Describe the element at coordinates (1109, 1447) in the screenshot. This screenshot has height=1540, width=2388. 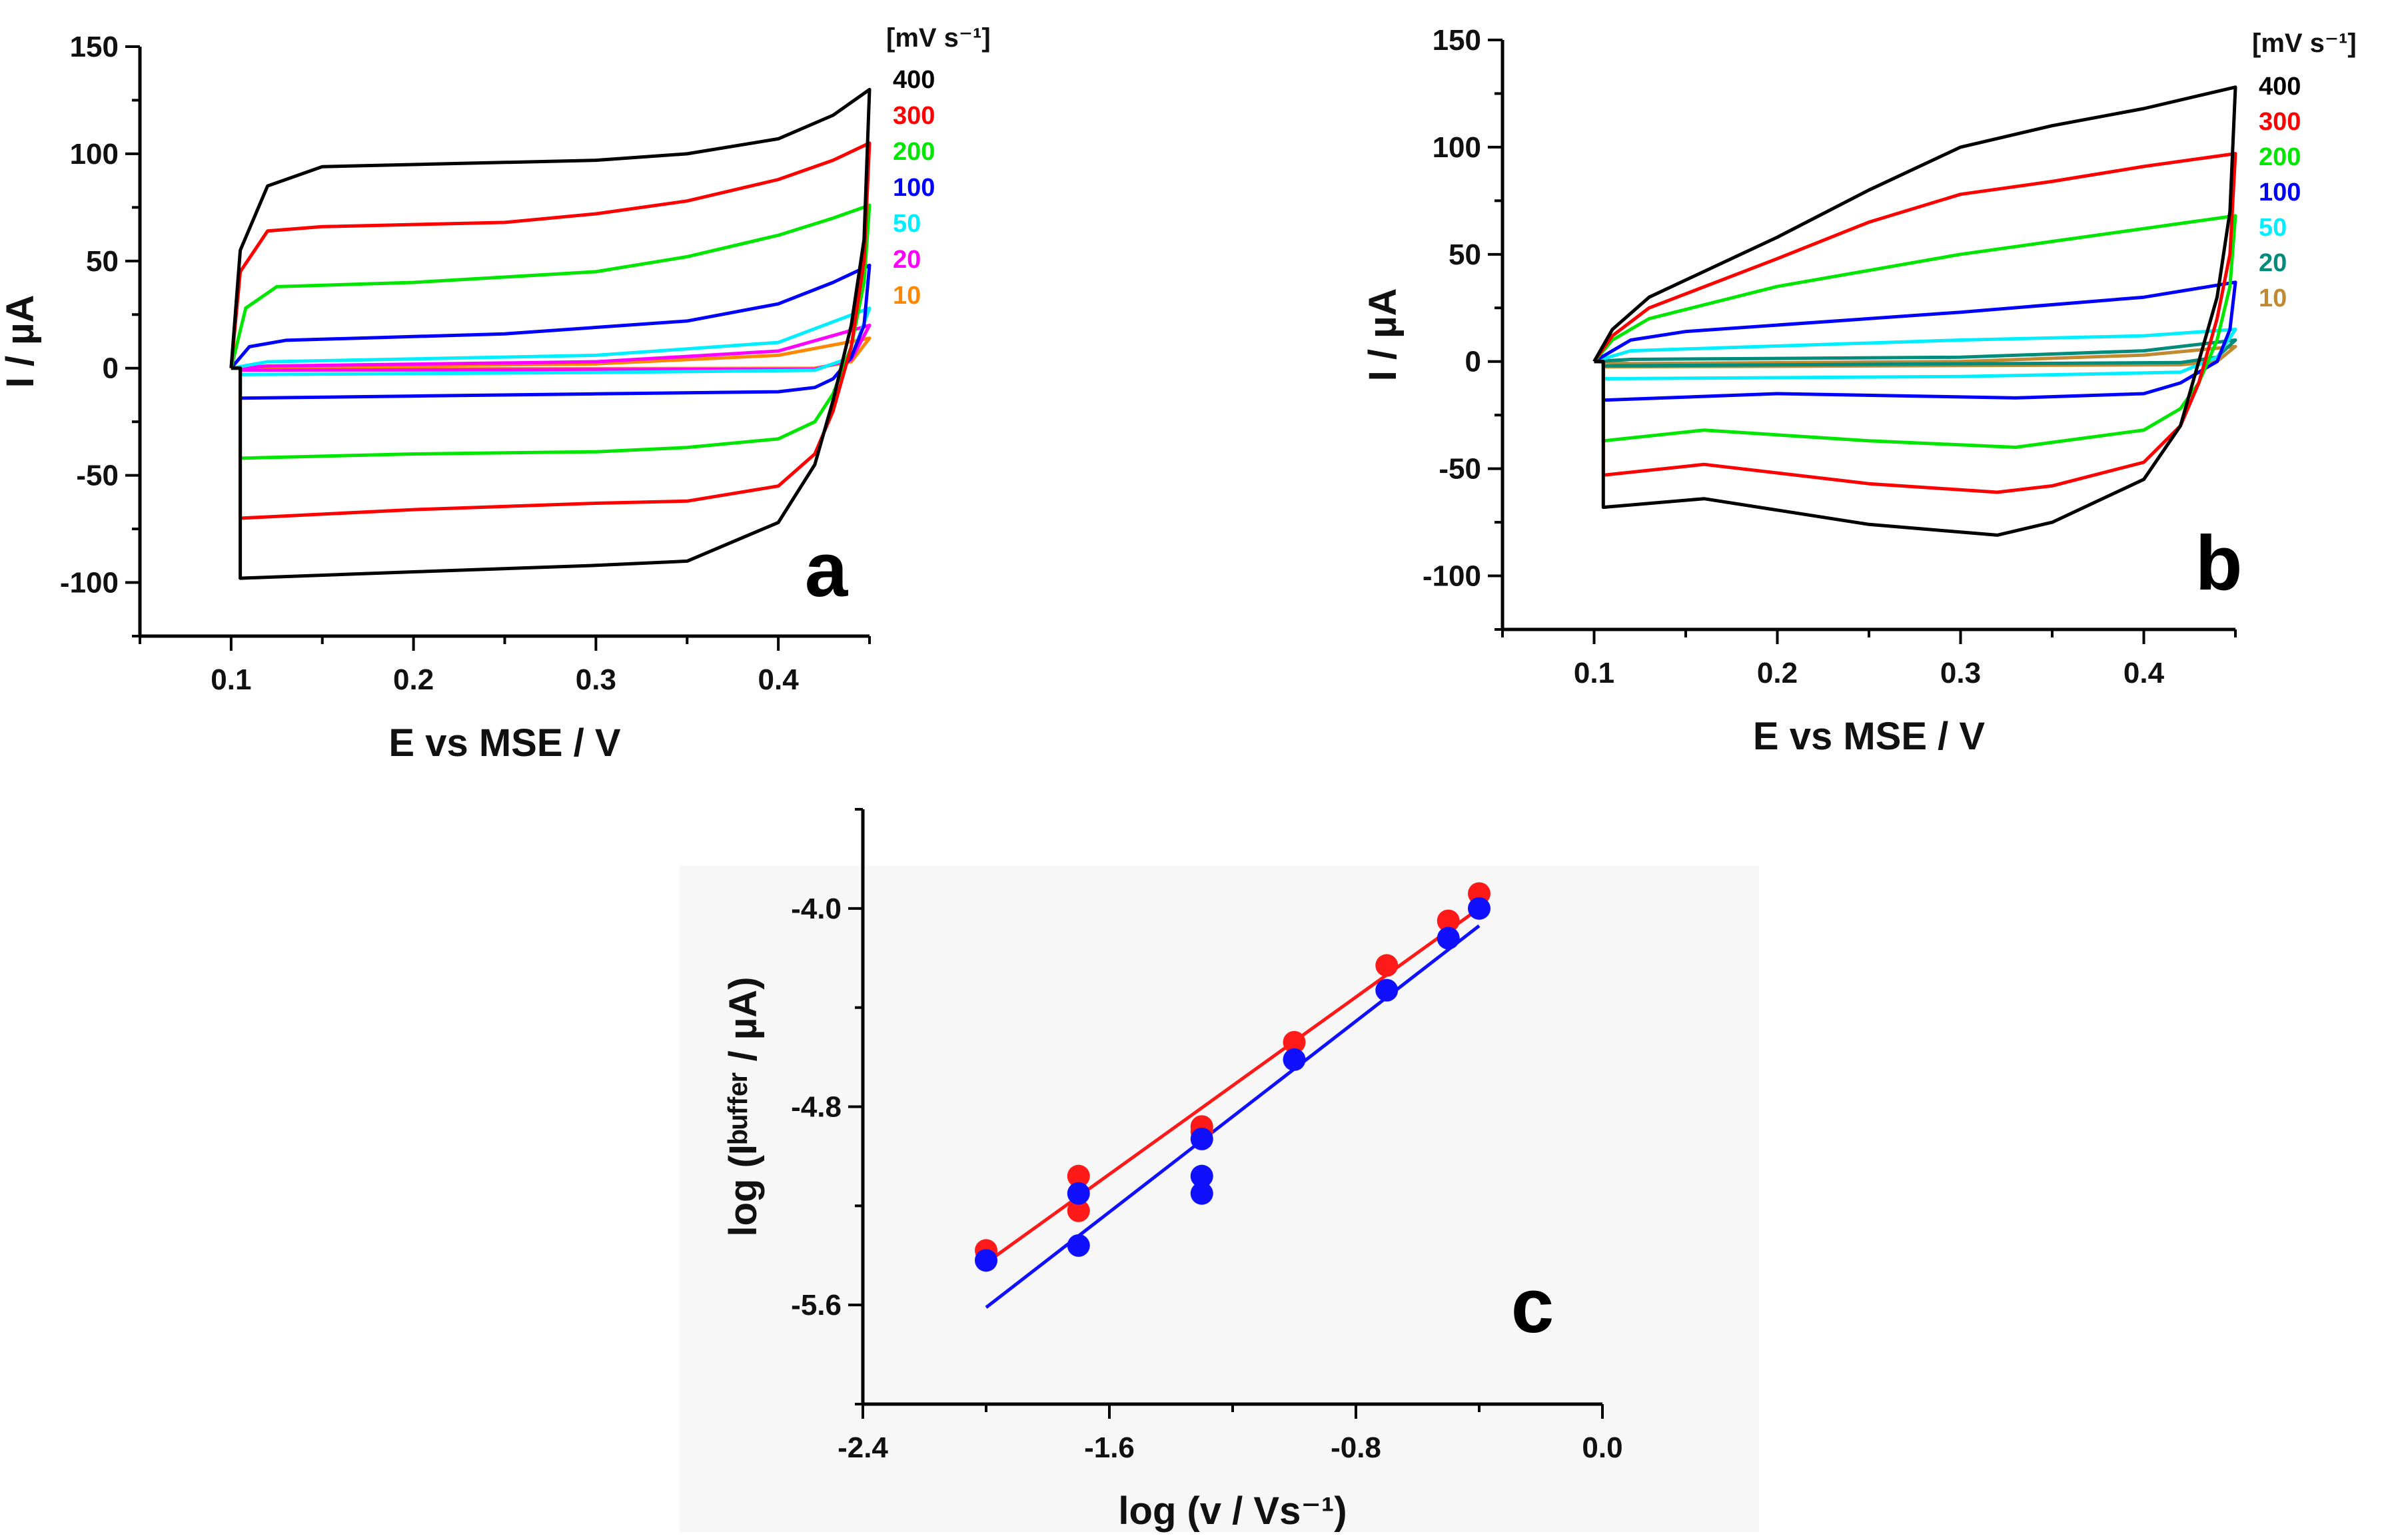
I see `panel-c-x-tick-label: -1.6` at that location.